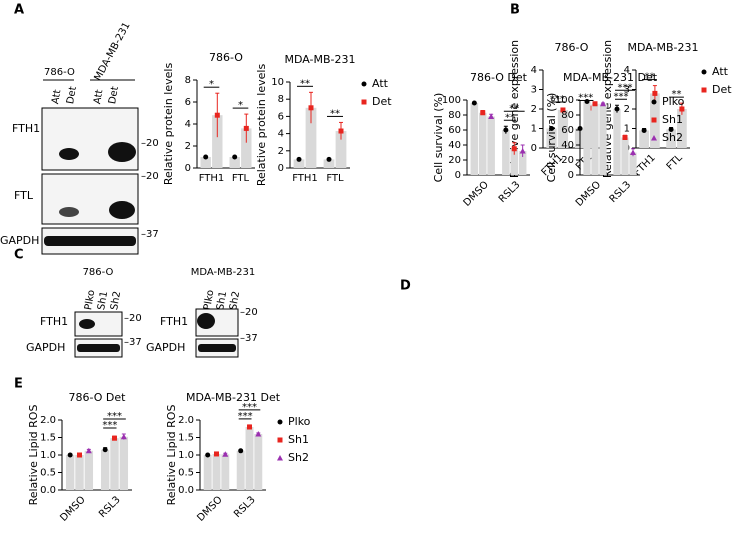 The image size is (748, 549). I want to click on sig-label: **, so click(514, 108).